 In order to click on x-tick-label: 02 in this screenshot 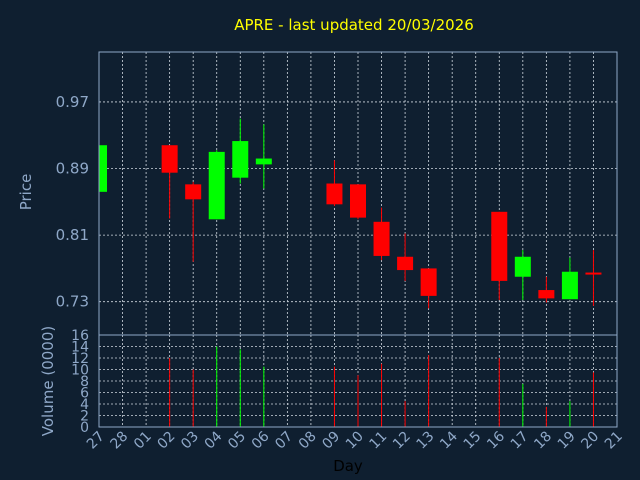, I will do `click(167, 441)`.